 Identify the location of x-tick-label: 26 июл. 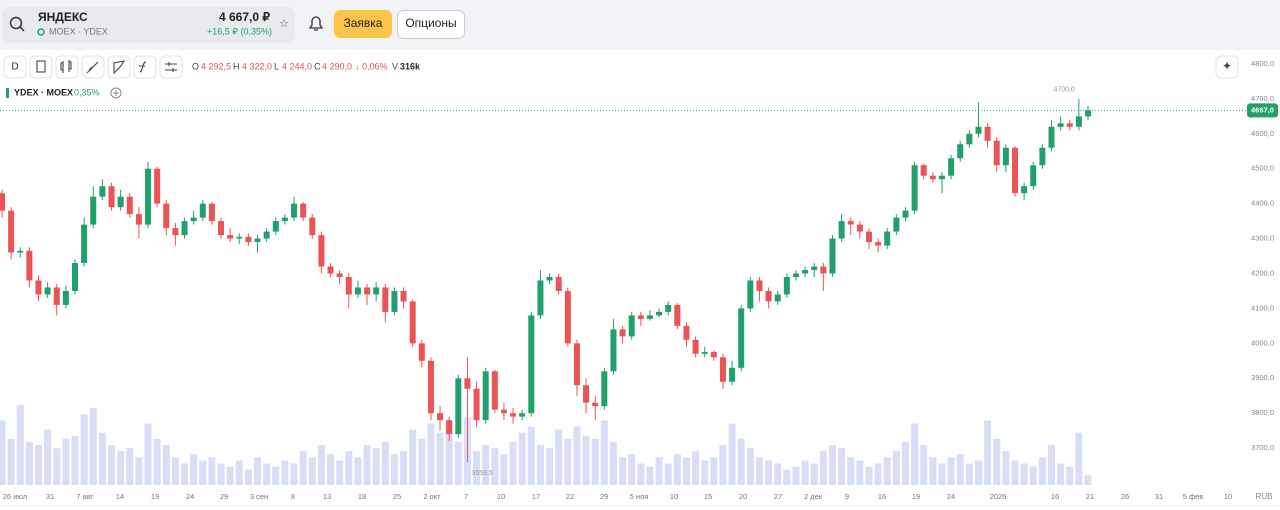
(15, 496).